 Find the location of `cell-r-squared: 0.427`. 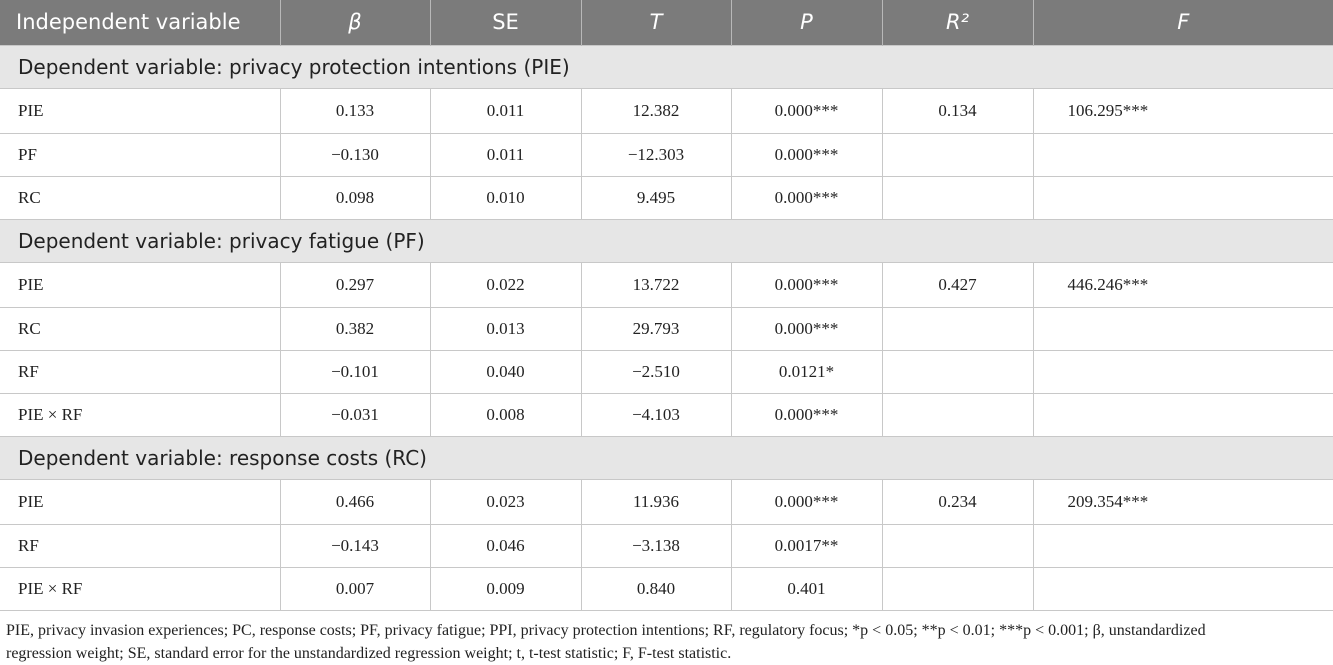

cell-r-squared: 0.427 is located at coordinates (958, 285).